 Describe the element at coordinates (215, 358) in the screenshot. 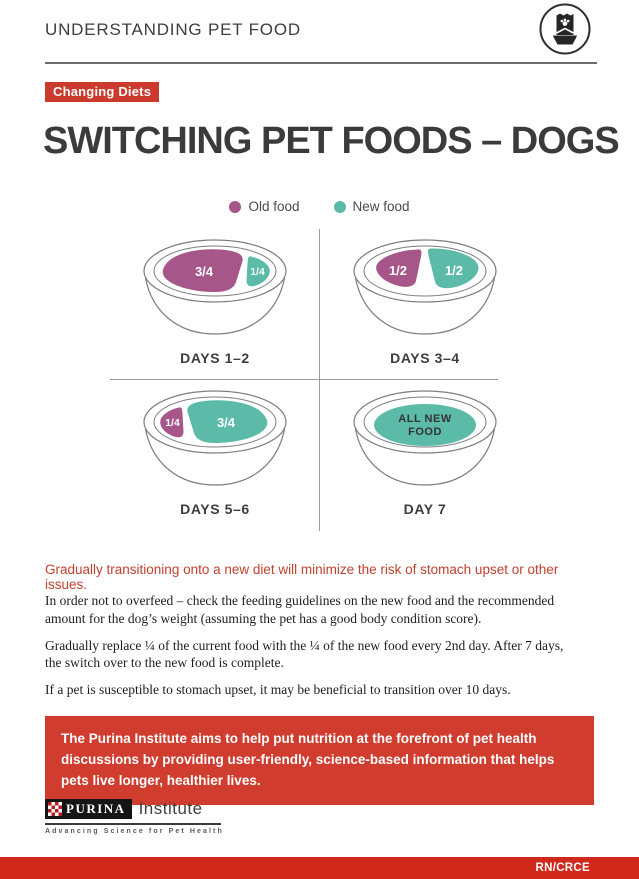

I see `bowl-caption: DAYS 1–2` at that location.